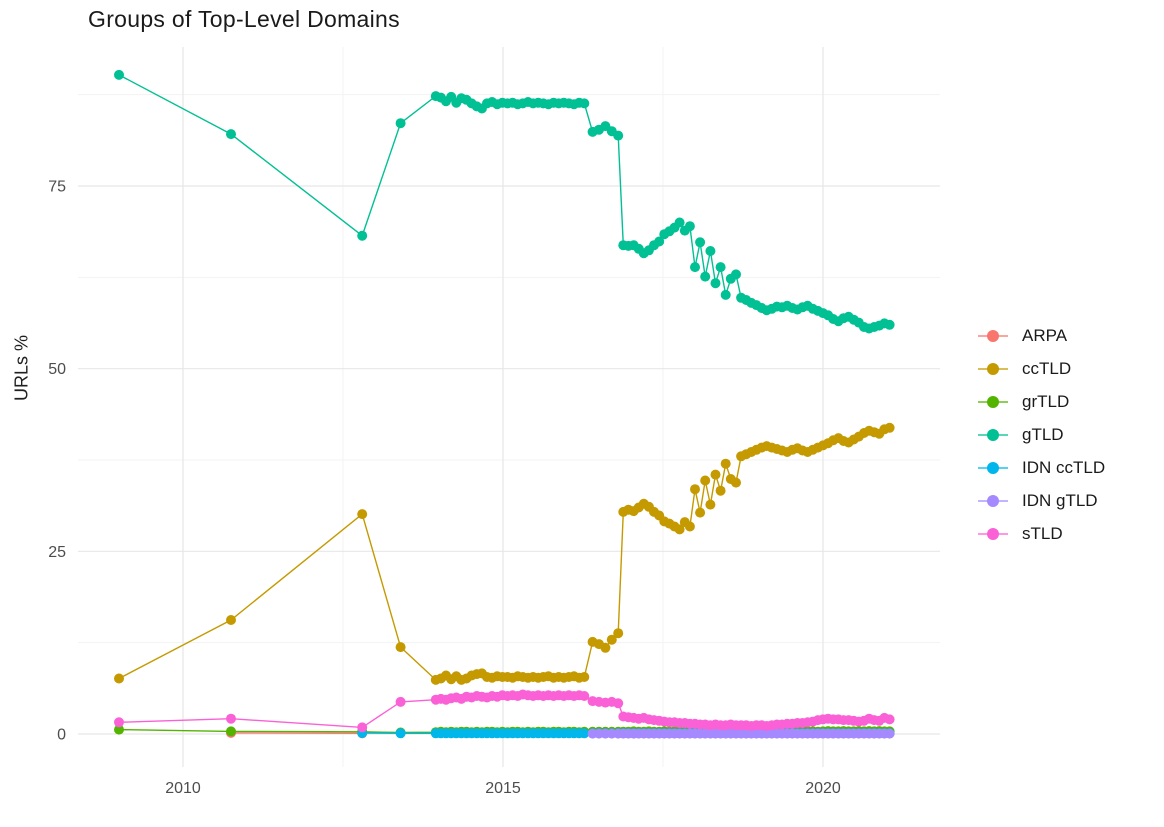 This screenshot has width=1164, height=827. What do you see at coordinates (244, 19) in the screenshot?
I see `chart-title: Groups of Top-Level Domains` at bounding box center [244, 19].